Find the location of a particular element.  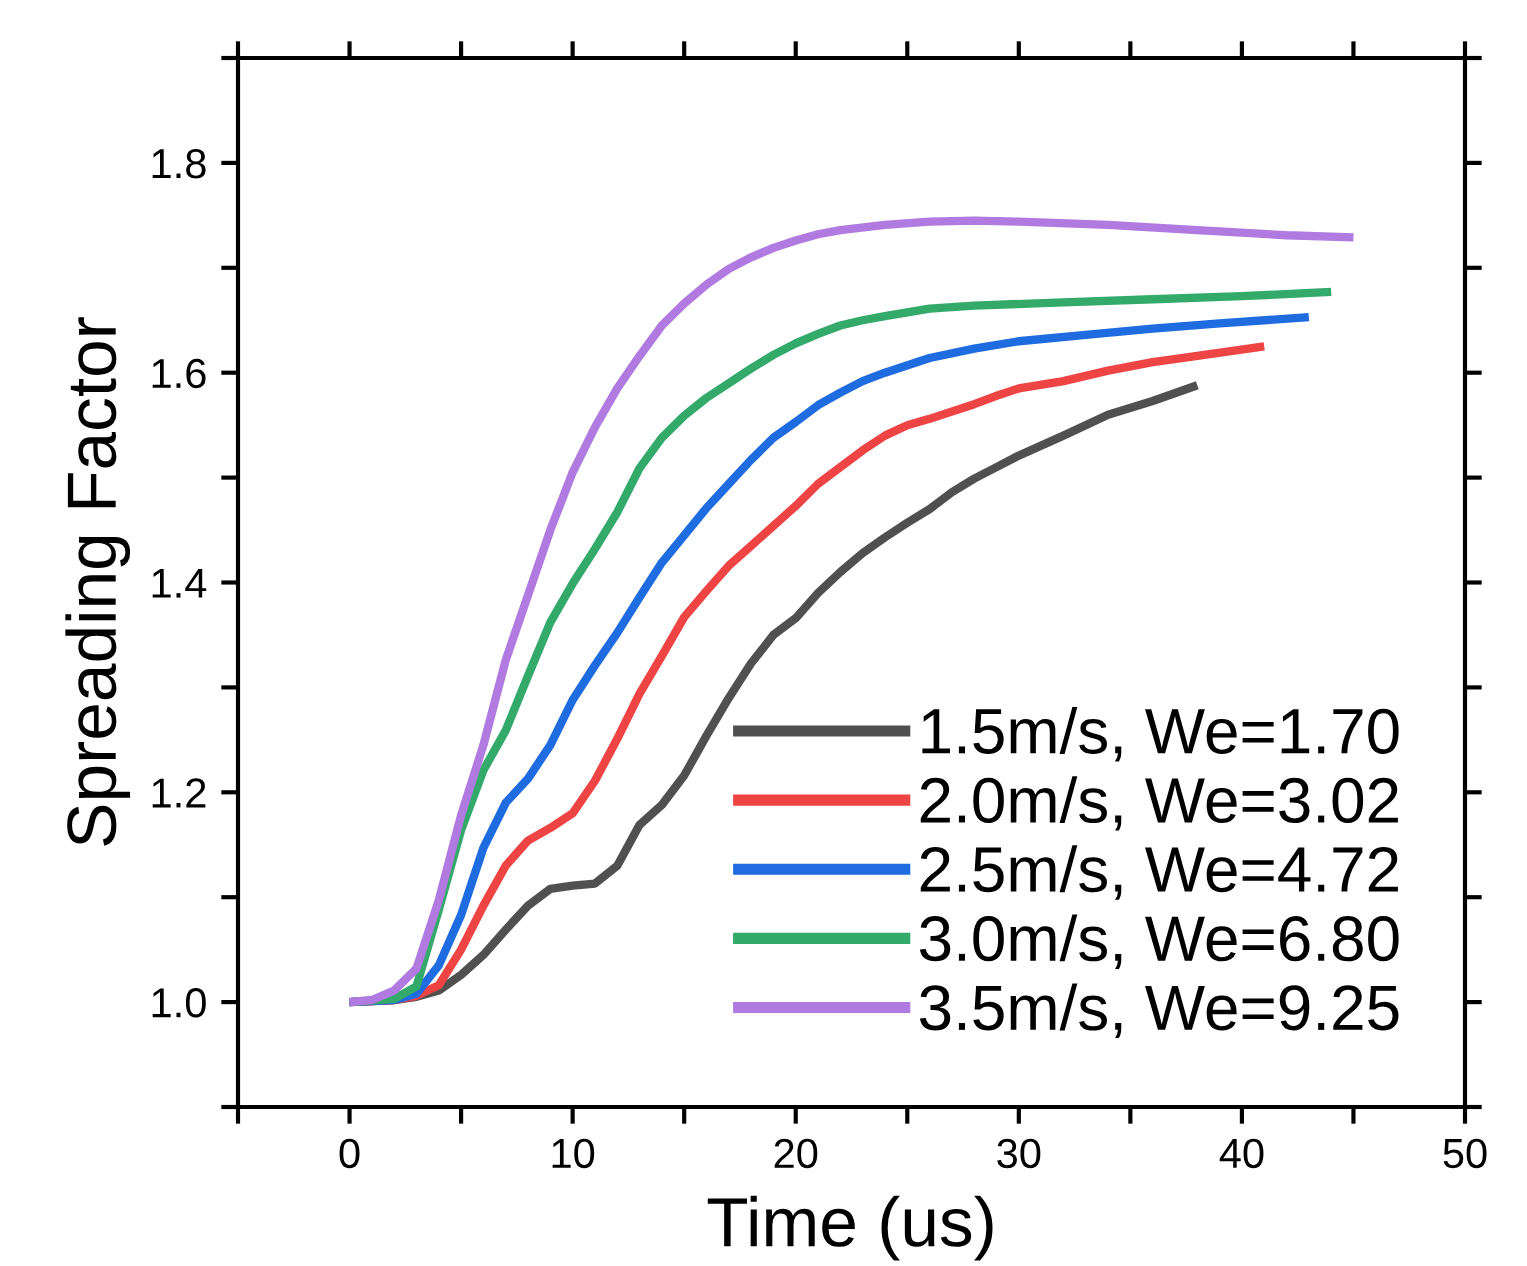

x-tick-label: 50 is located at coordinates (1465, 1153).